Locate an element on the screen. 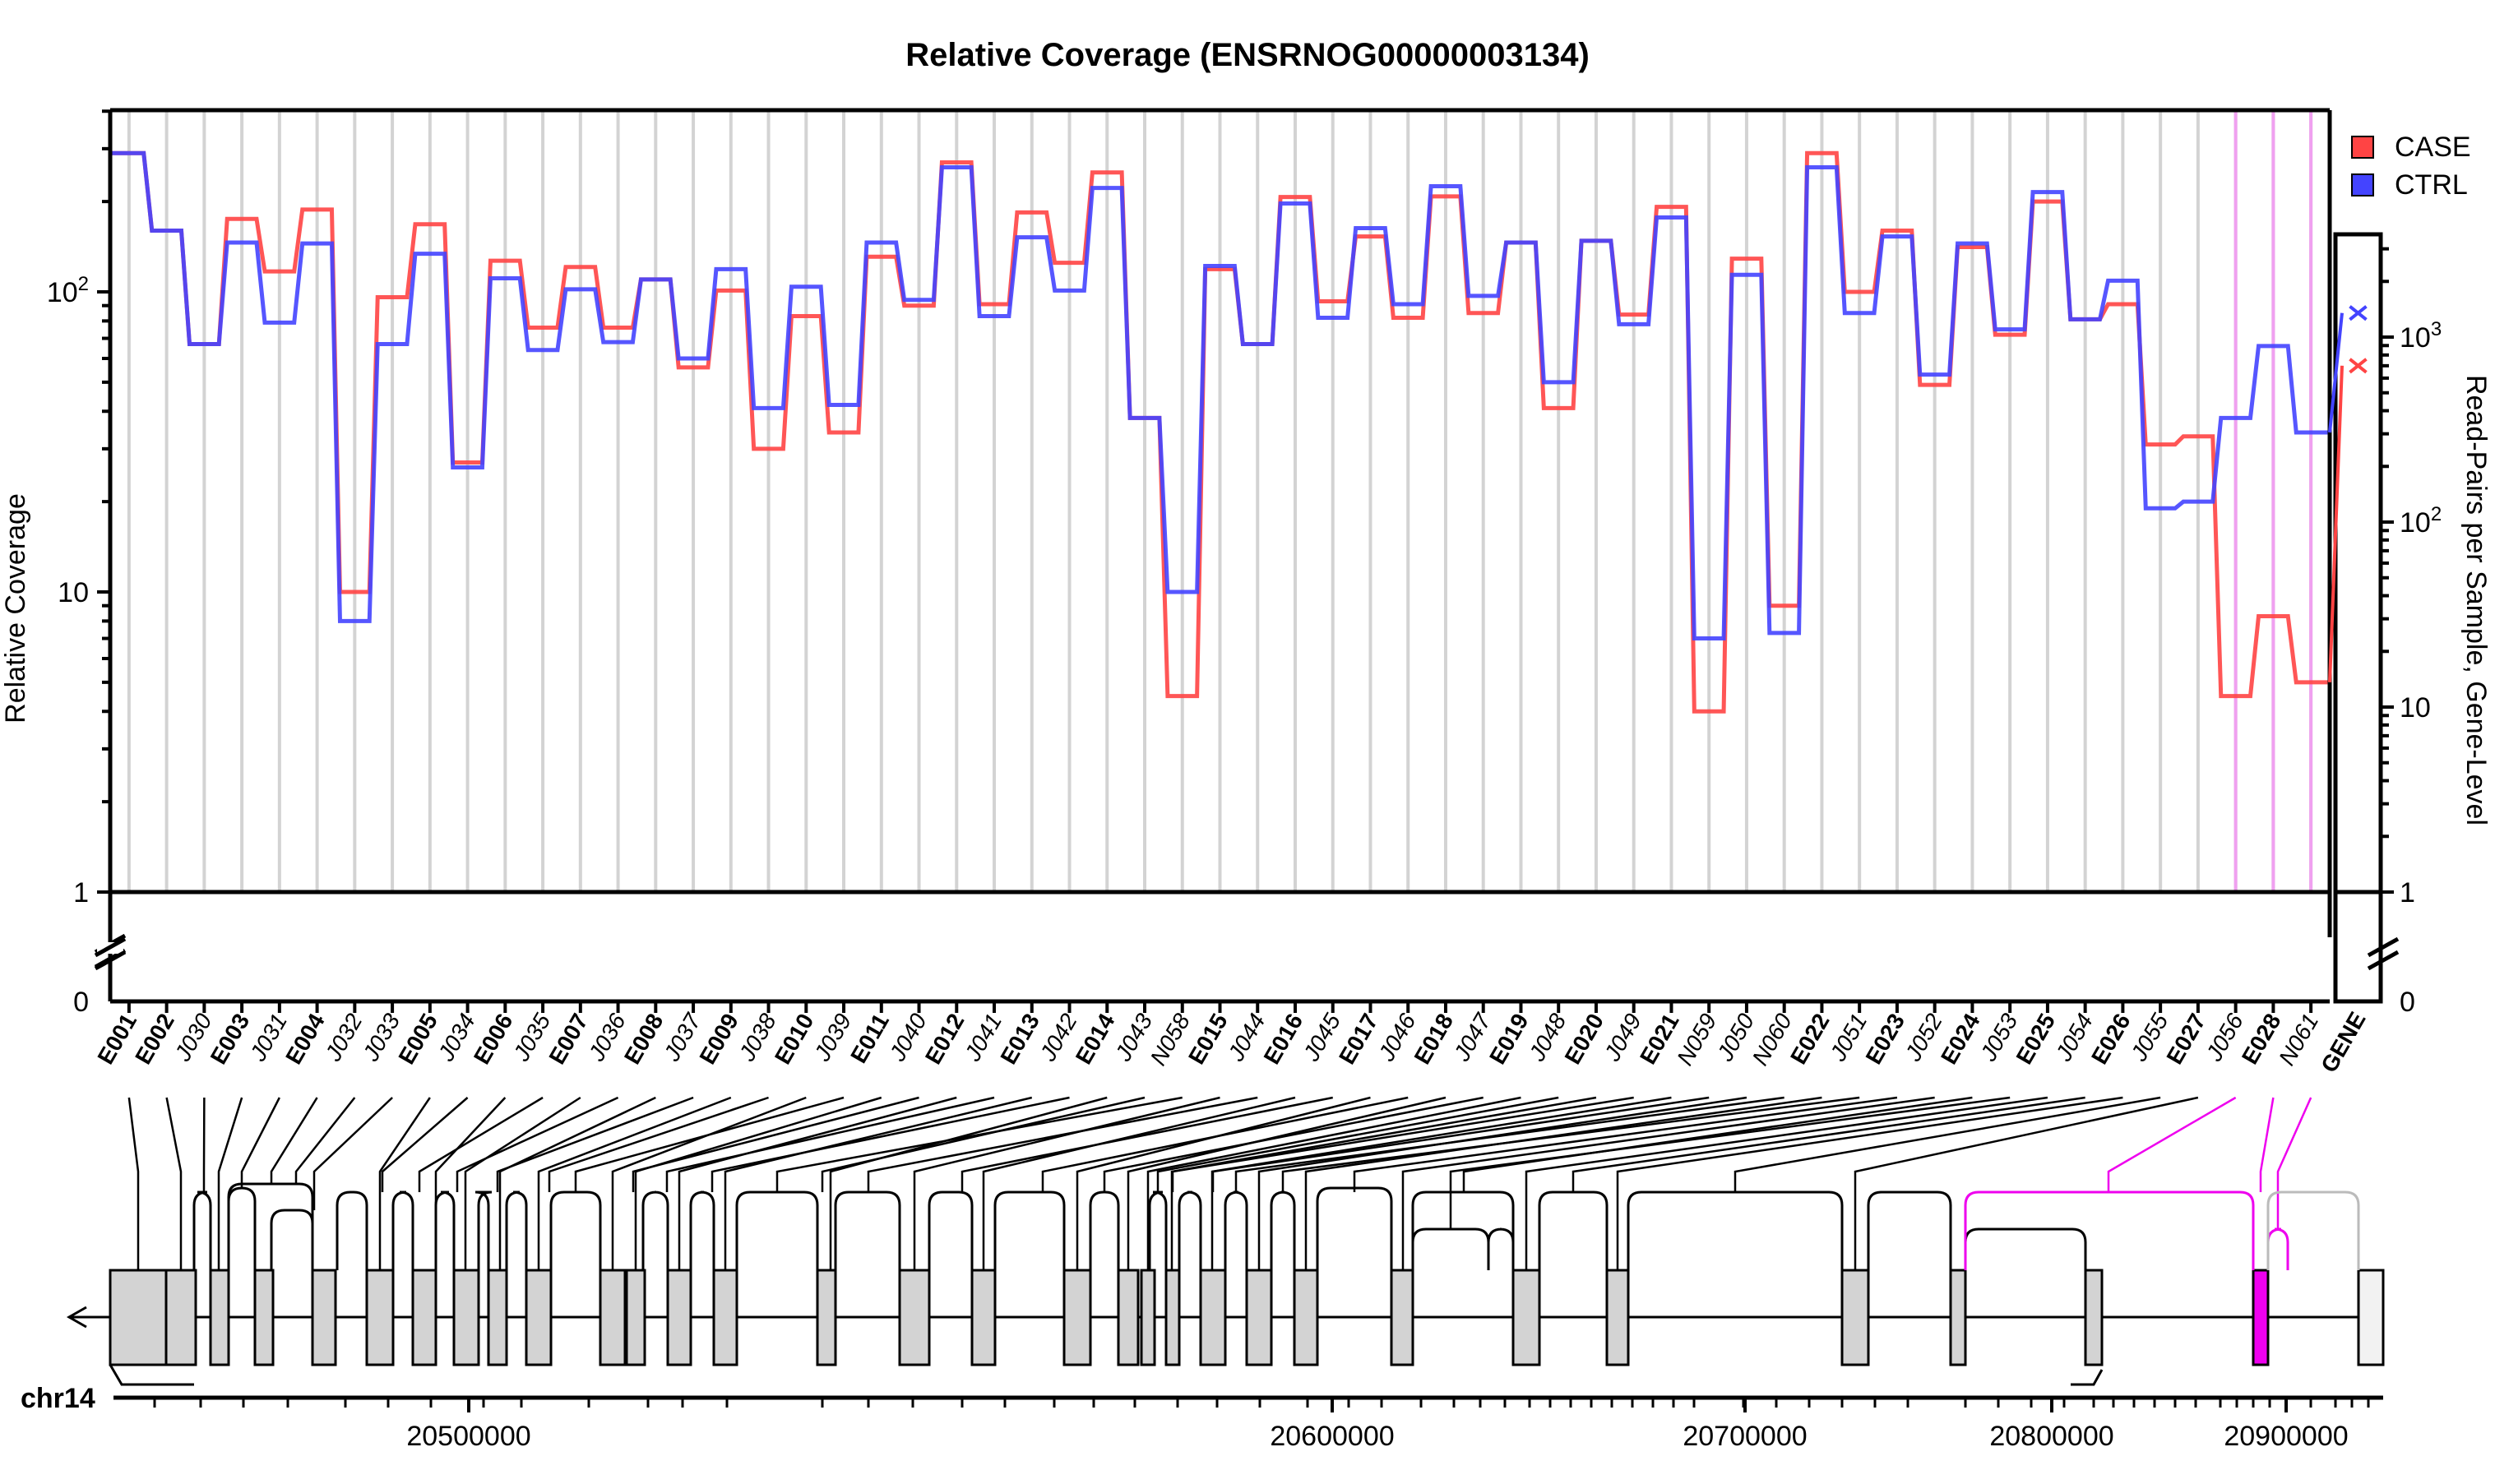 The height and width of the screenshot is (1484, 2495). exon-block-gene-end is located at coordinates (2370, 1317).